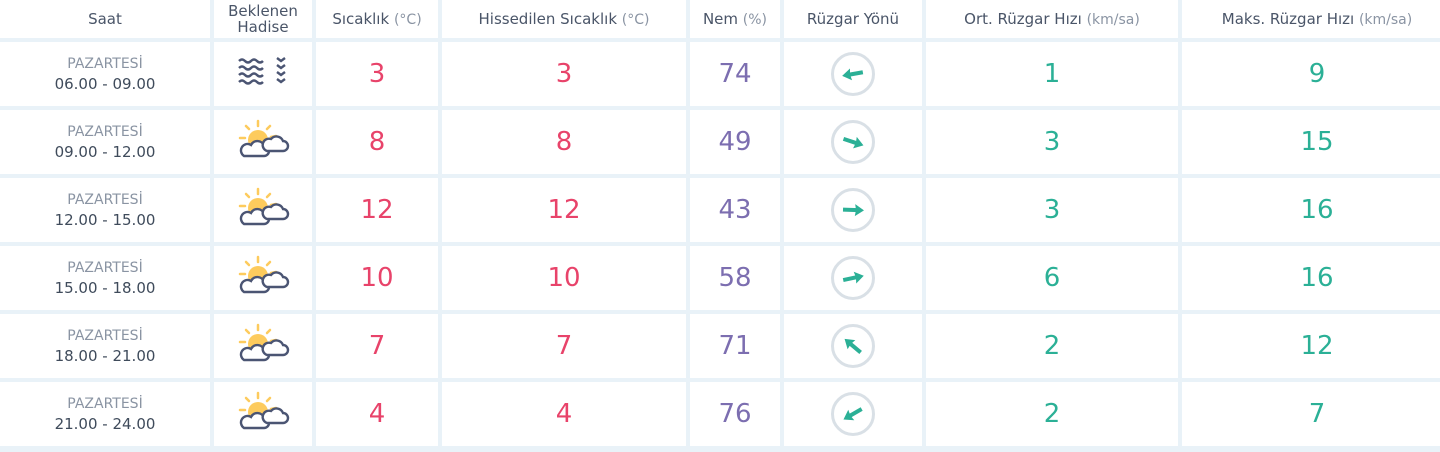 The height and width of the screenshot is (452, 1440). Describe the element at coordinates (377, 346) in the screenshot. I see `temperature: 7` at that location.